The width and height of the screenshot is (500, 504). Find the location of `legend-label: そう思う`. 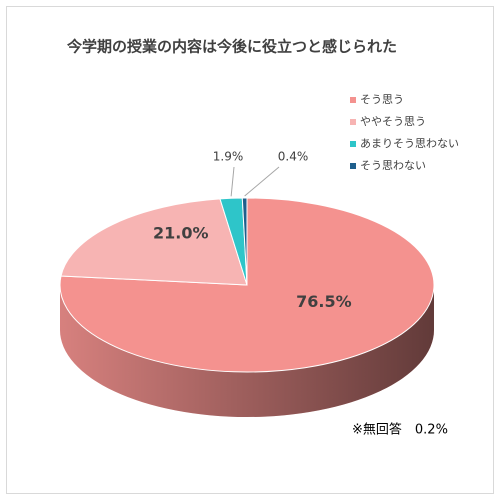

legend-label: そう思う is located at coordinates (382, 99).